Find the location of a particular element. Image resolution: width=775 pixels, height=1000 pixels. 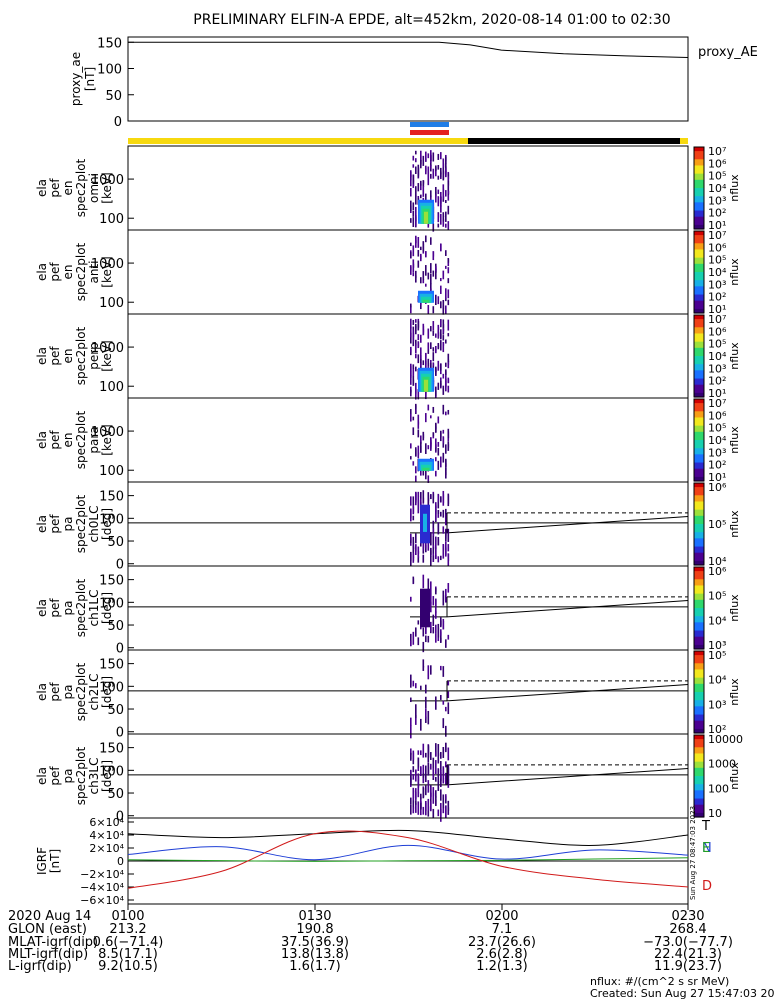

proxy-ae-panel: 150 100 50 0 proxy_ae [nT] proxy_AE is located at coordinates (413, 83).